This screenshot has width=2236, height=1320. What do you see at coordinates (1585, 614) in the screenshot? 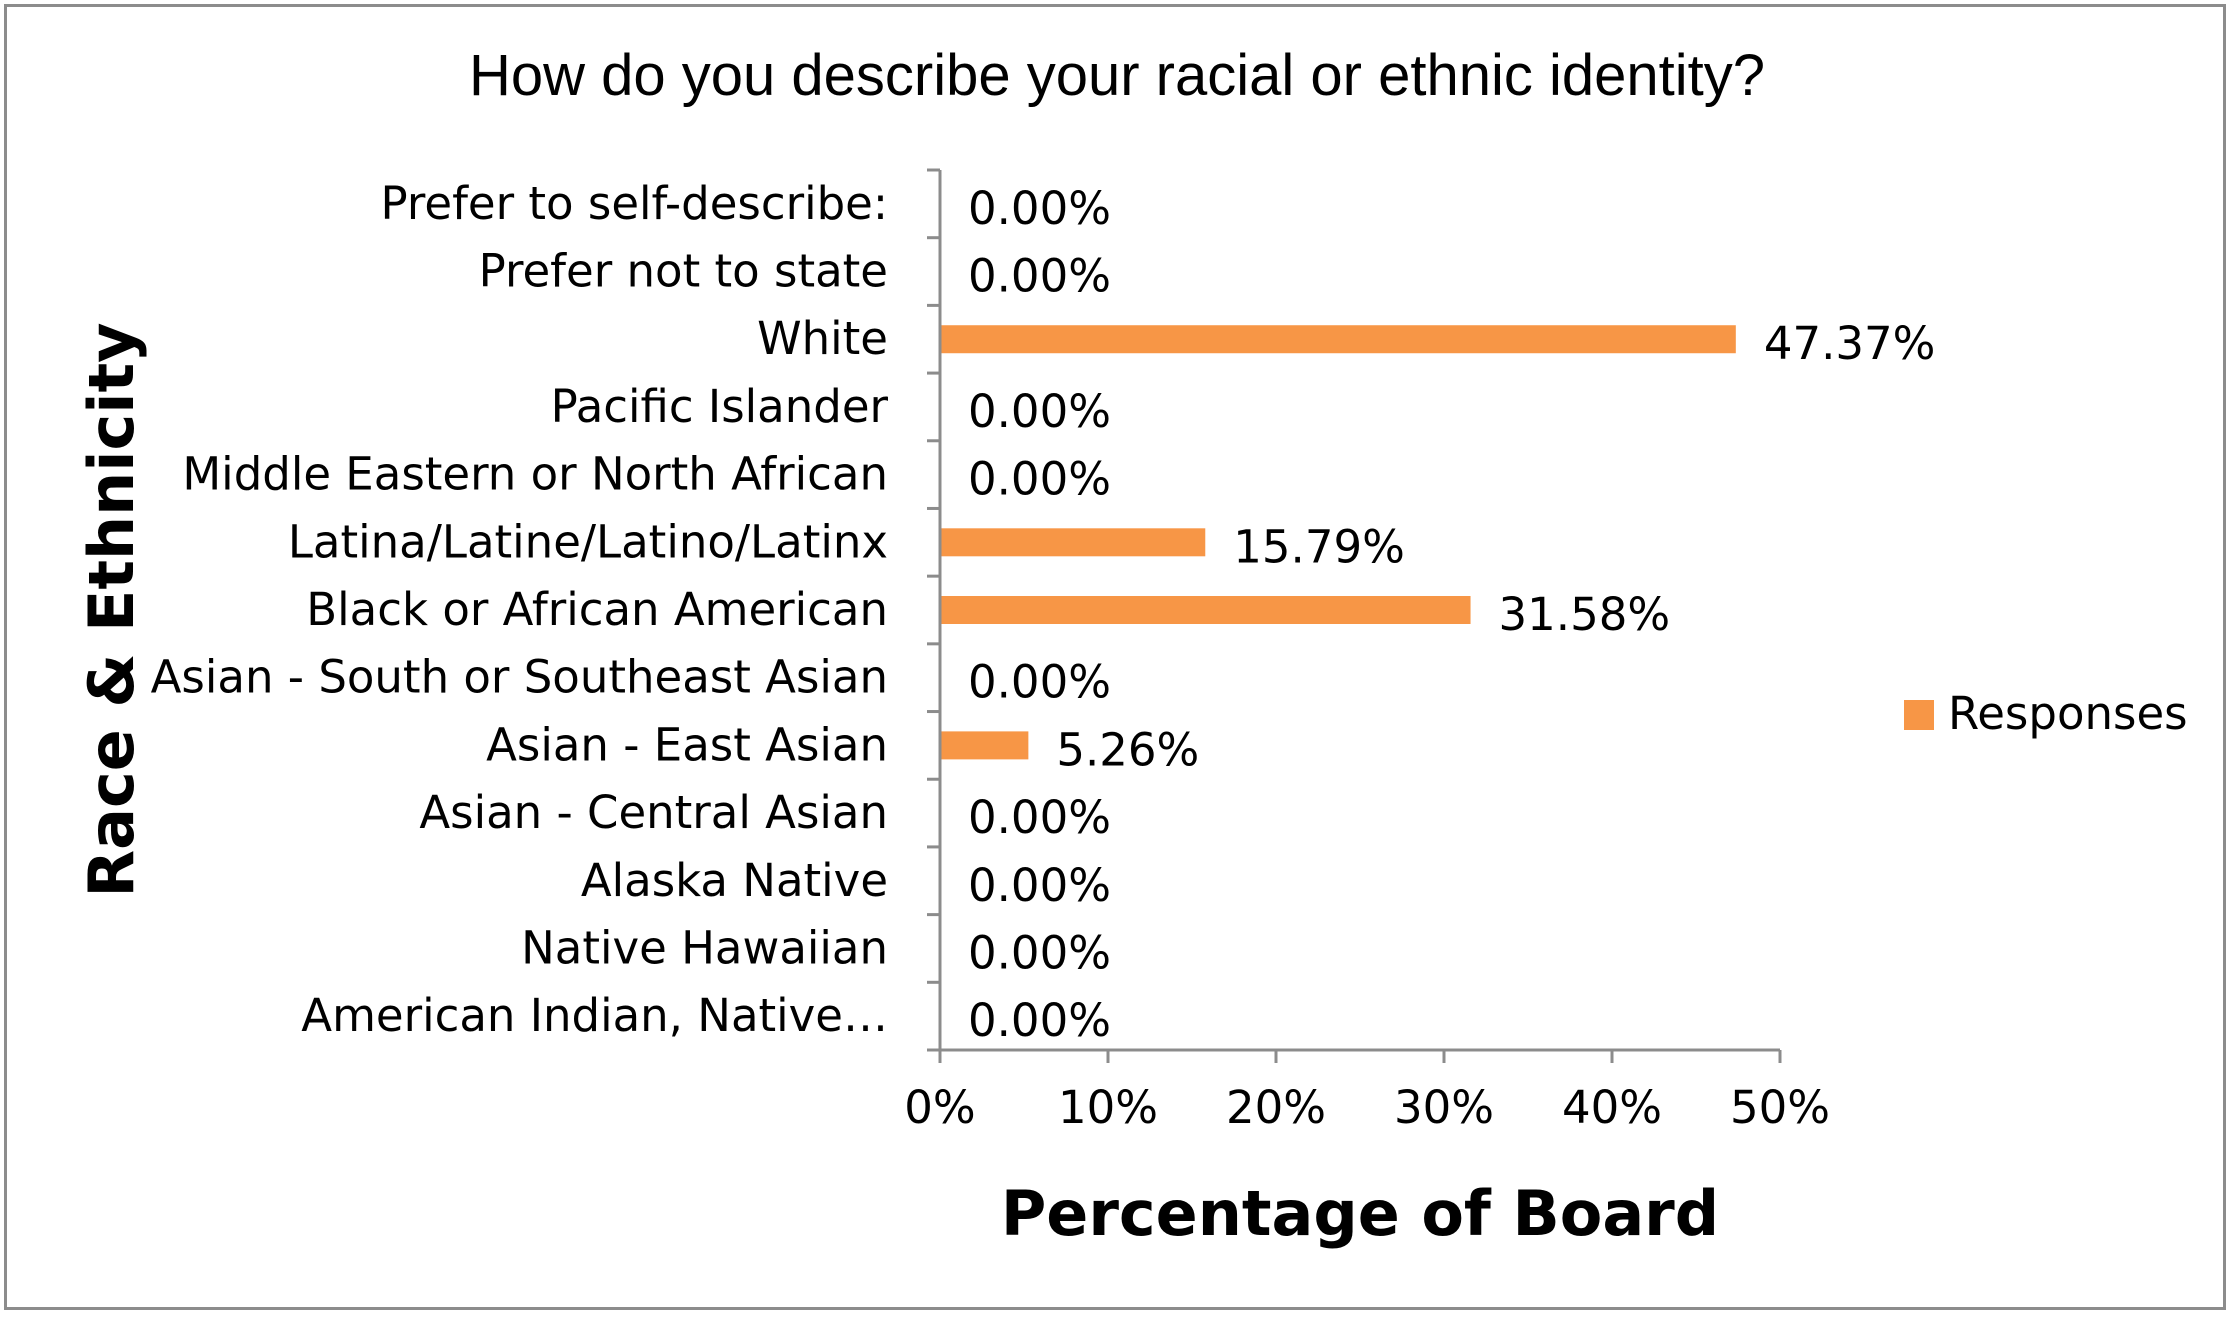
I see `data-label: 31.58%` at bounding box center [1585, 614].